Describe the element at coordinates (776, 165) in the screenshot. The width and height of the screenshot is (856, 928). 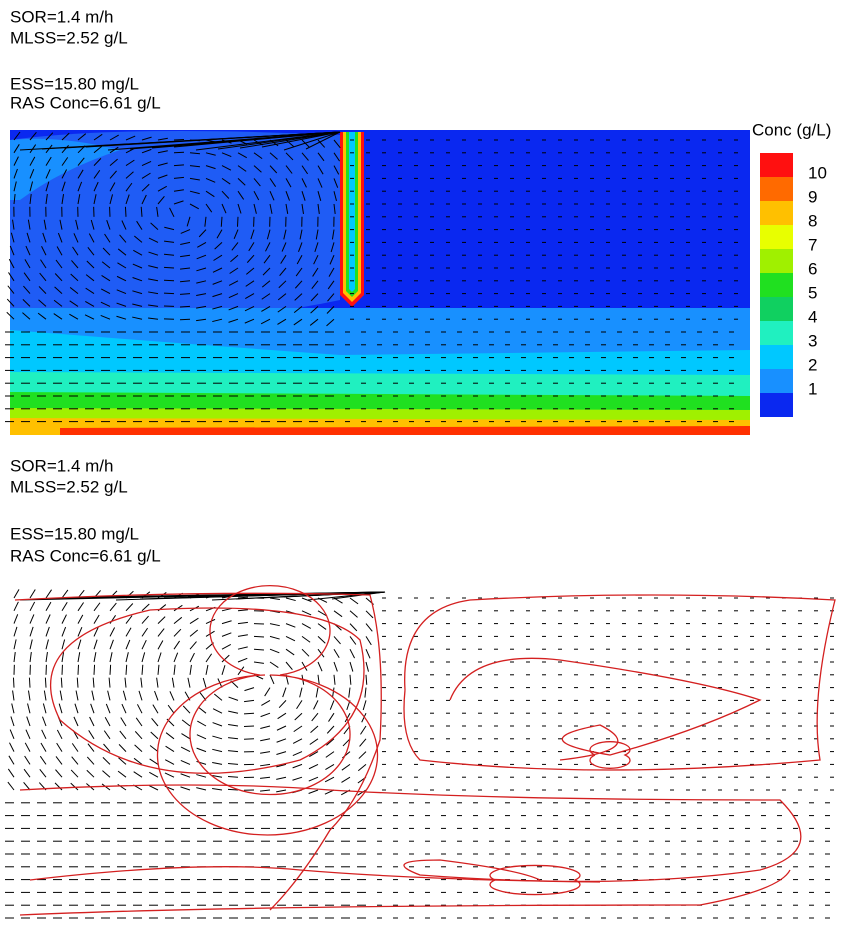
I see `color-swatch` at that location.